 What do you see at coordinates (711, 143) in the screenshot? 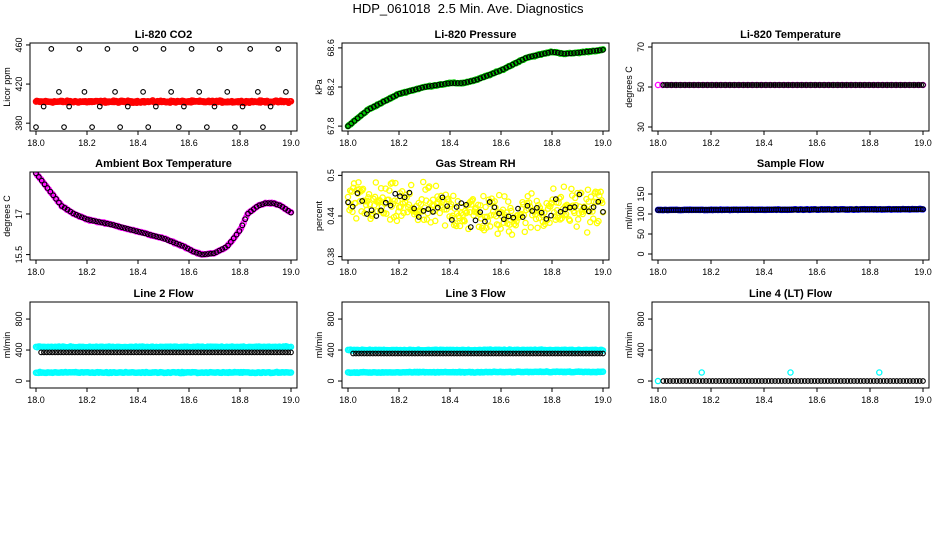
I see `x-tick-label: 18.2` at bounding box center [711, 143].